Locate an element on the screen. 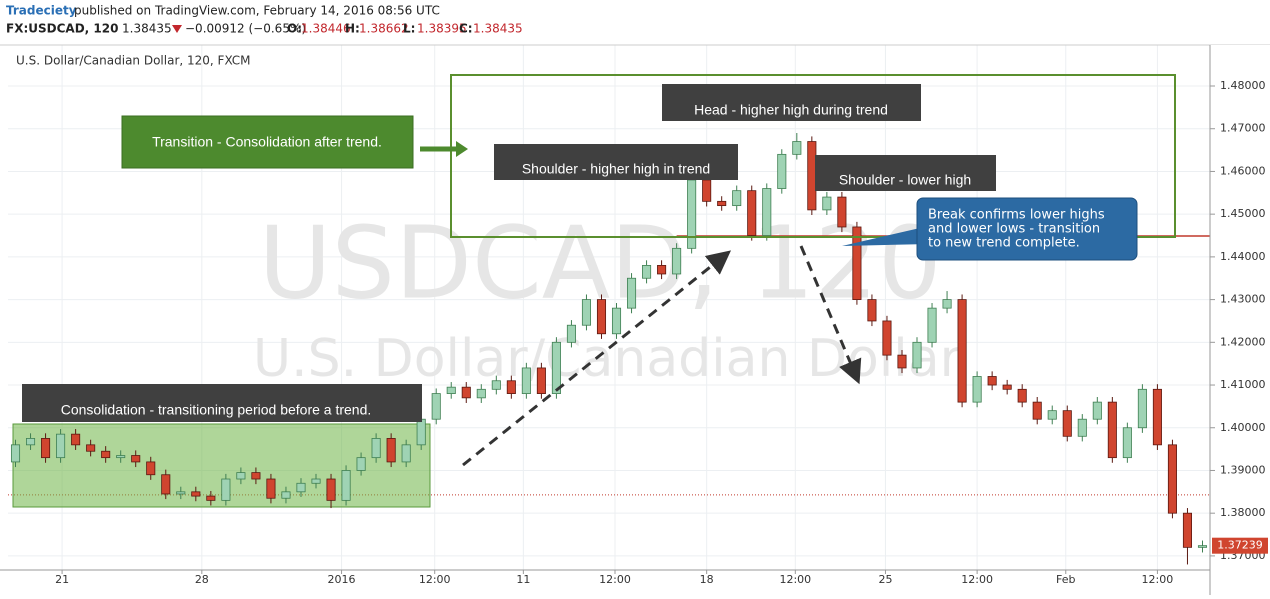 The width and height of the screenshot is (1270, 599). watermark-subtitle: U.S. Dollar/Canadian Dollar is located at coordinates (607, 359).